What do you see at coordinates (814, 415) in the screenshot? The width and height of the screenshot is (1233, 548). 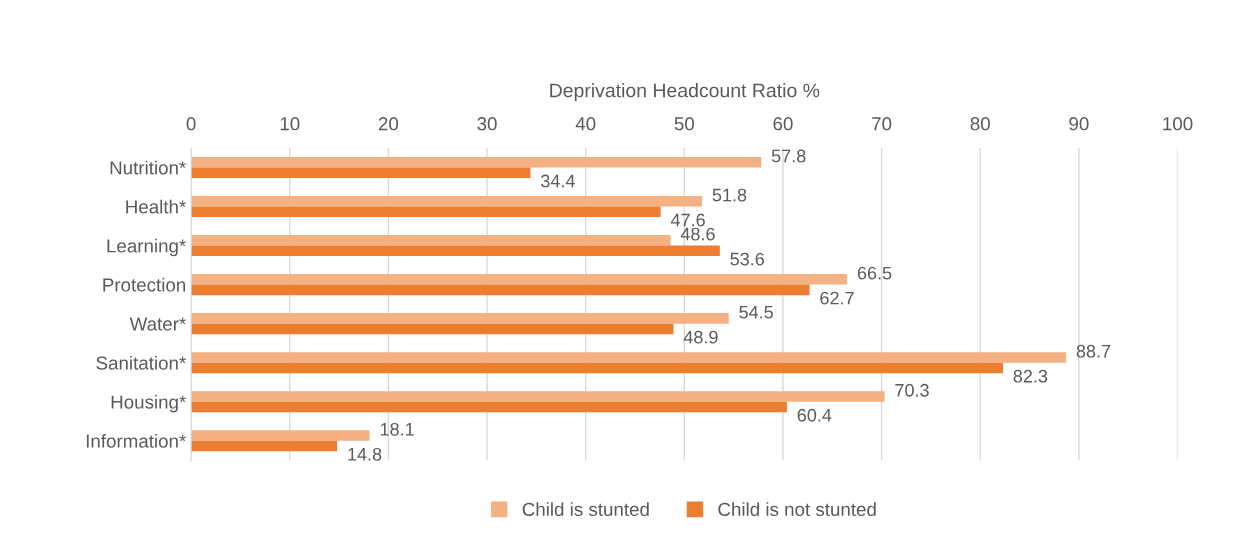 I see `data-label: 60.4` at bounding box center [814, 415].